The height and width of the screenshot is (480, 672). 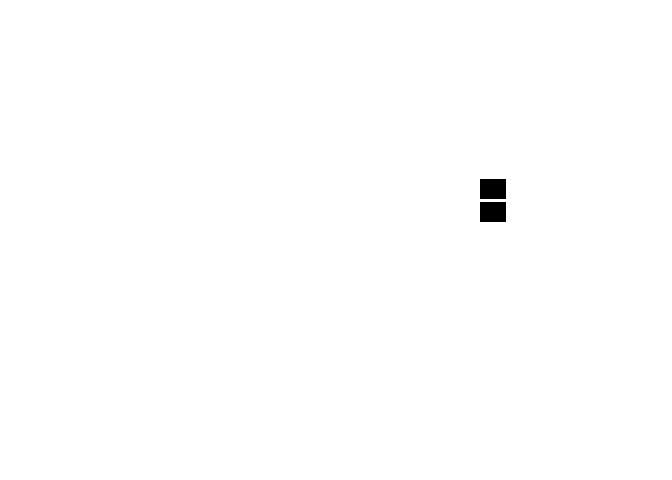 I want to click on legend, so click(x=496, y=197).